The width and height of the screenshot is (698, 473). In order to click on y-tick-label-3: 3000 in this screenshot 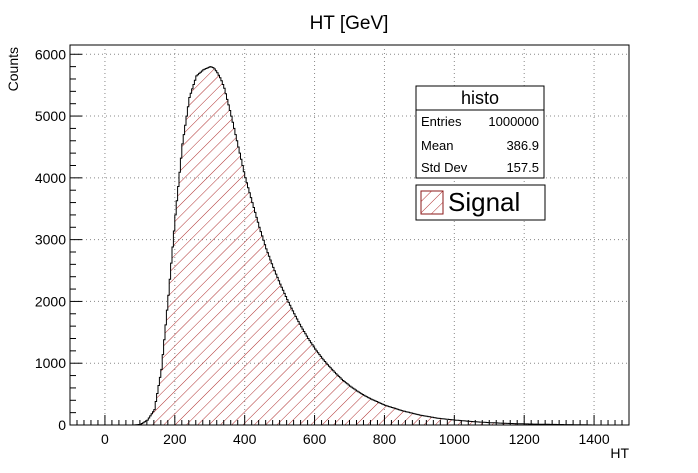, I will do `click(50, 240)`.